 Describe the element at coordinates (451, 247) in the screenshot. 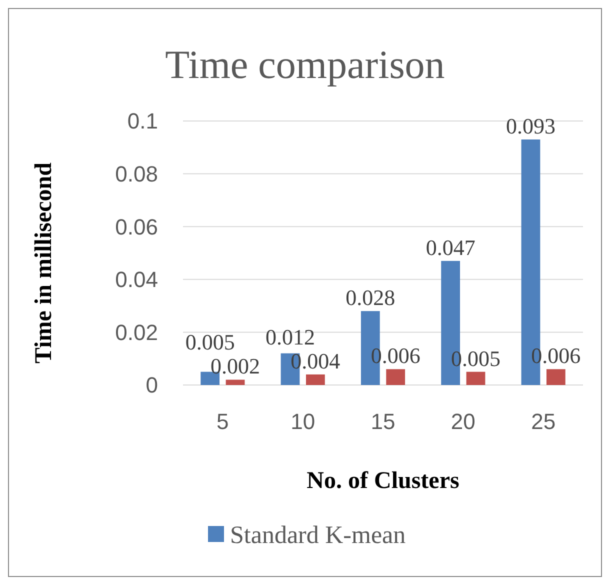

I see `data-label: 0.047` at that location.